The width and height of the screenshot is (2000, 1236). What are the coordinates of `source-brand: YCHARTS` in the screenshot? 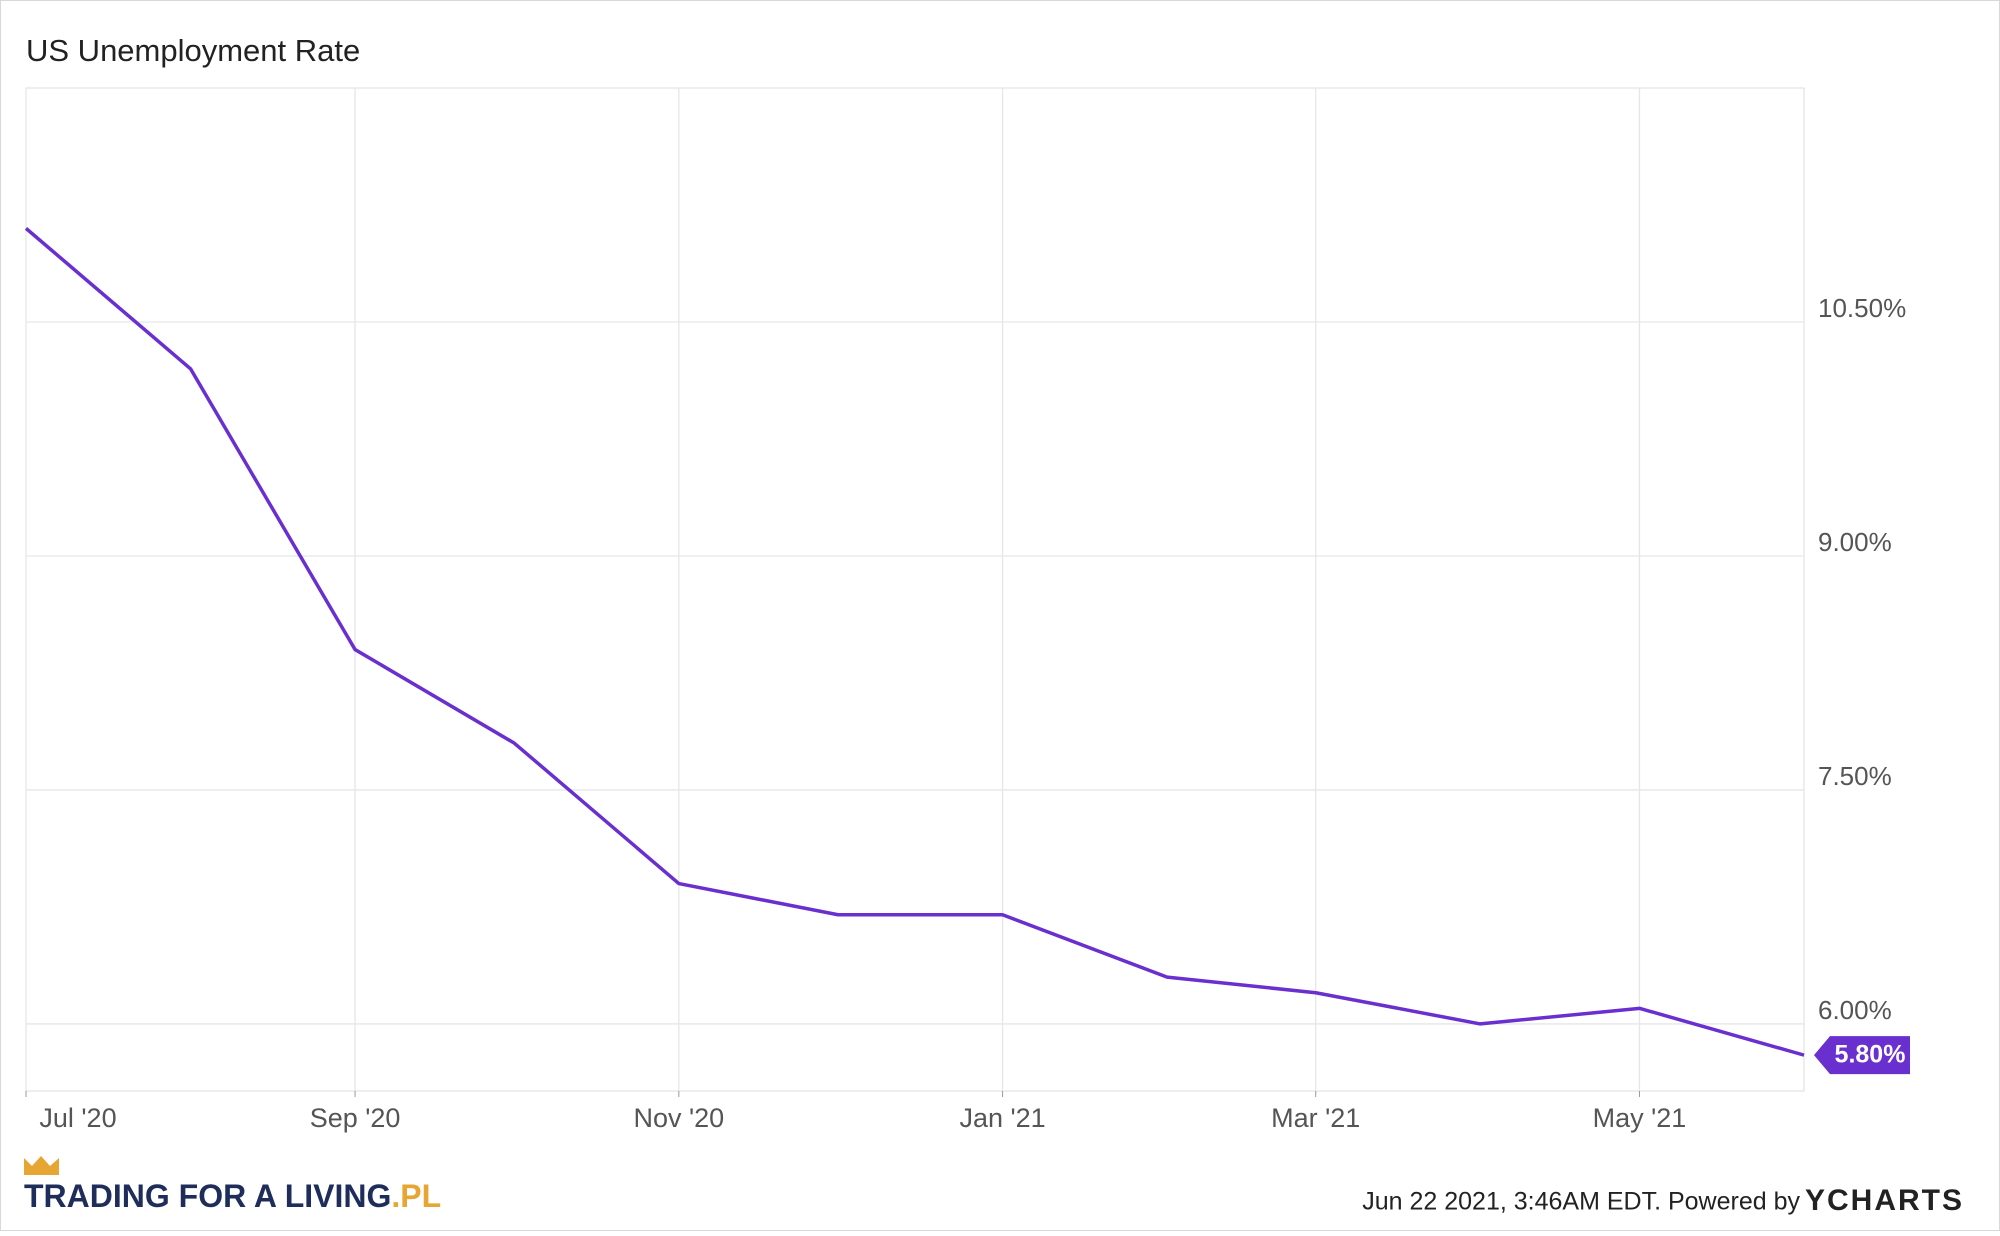 It's located at (1884, 1200).